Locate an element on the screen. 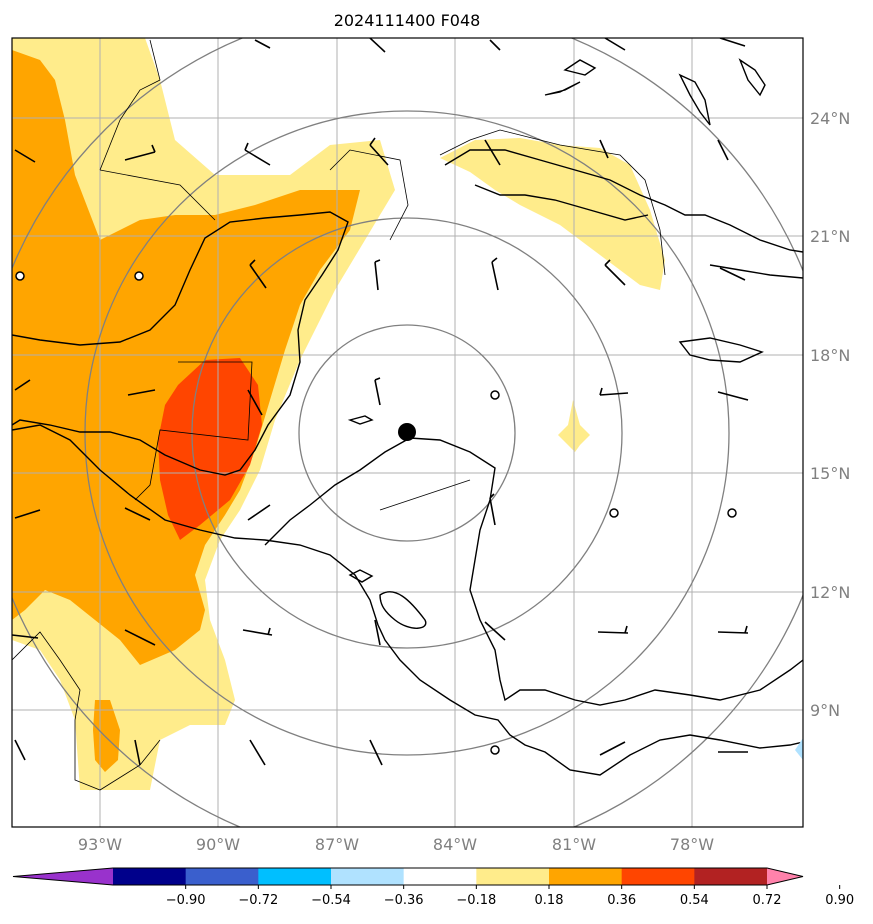 Image resolution: width=873 pixels, height=924 pixels. storm-center-marker is located at coordinates (407, 432).